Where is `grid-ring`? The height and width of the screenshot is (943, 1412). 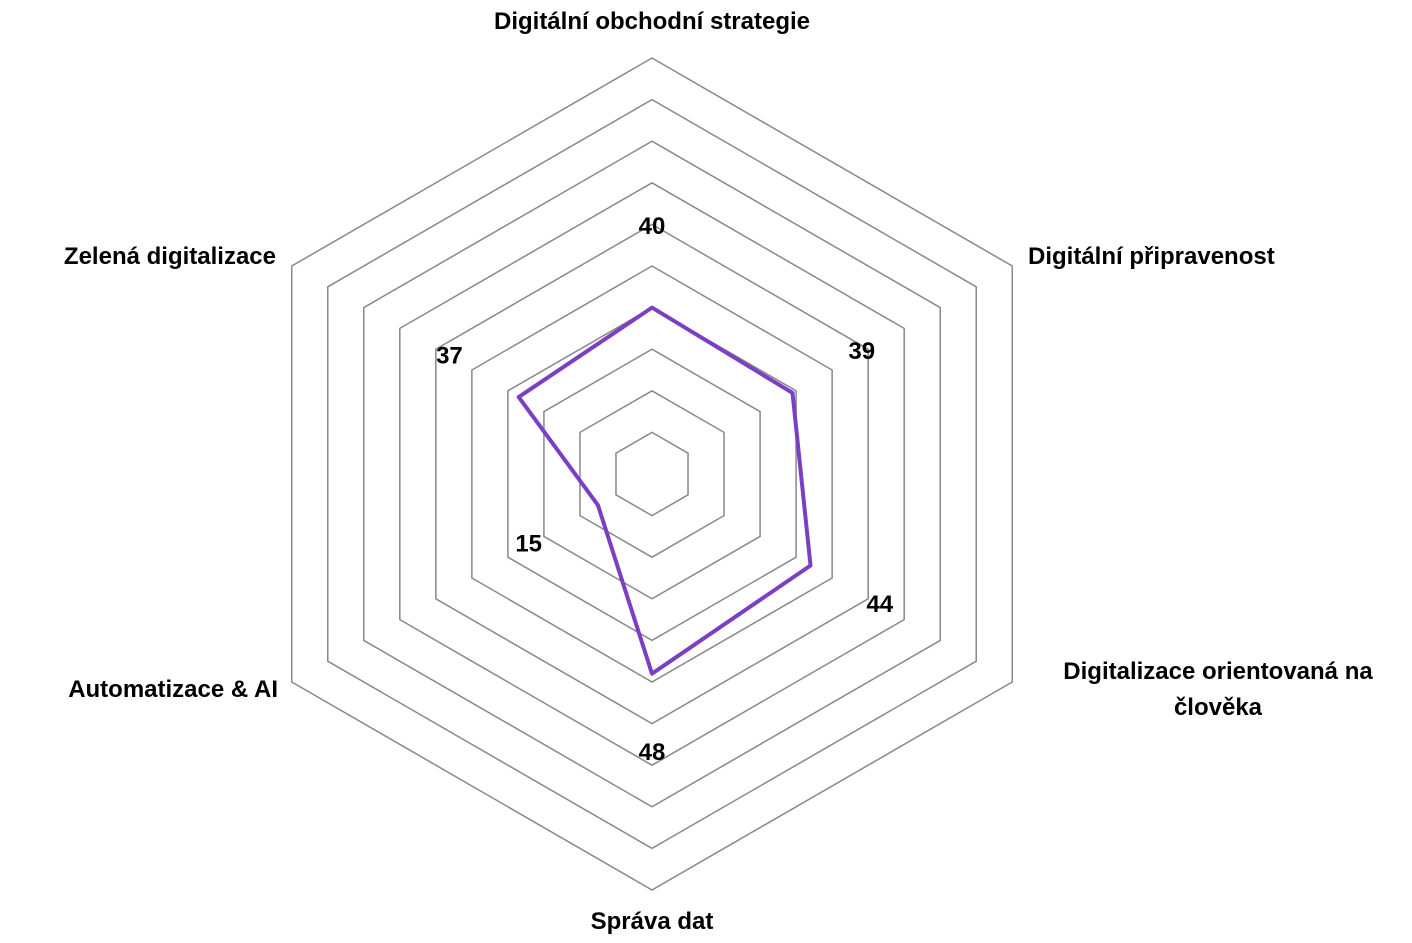
grid-ring is located at coordinates (652, 474).